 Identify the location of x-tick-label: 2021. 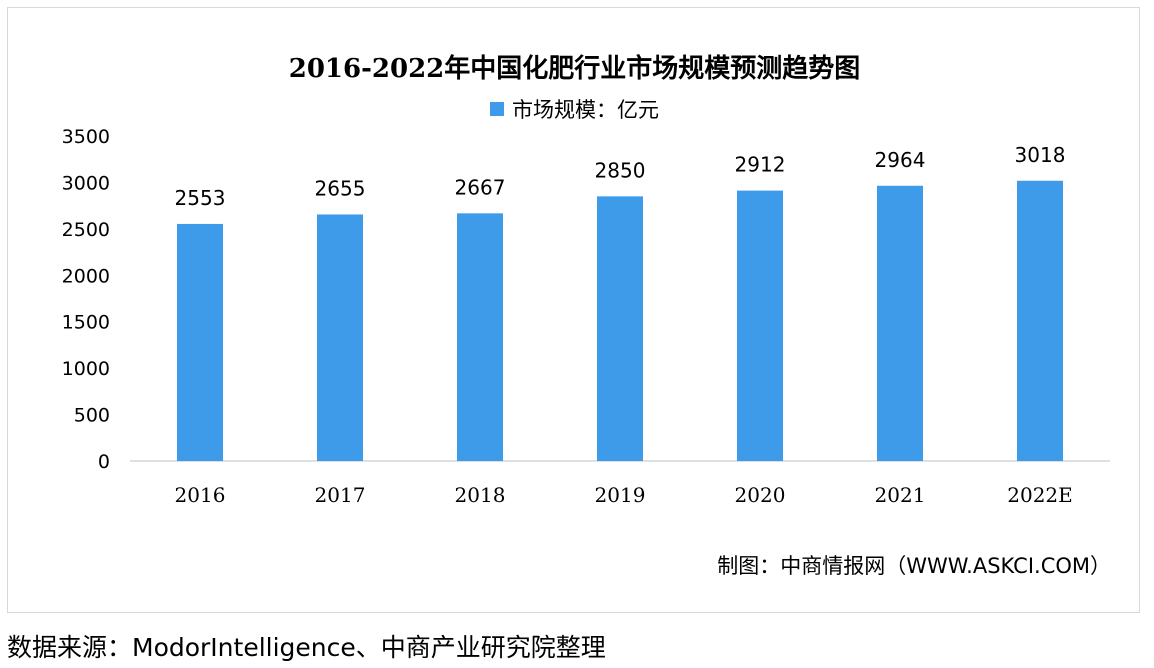
(900, 495).